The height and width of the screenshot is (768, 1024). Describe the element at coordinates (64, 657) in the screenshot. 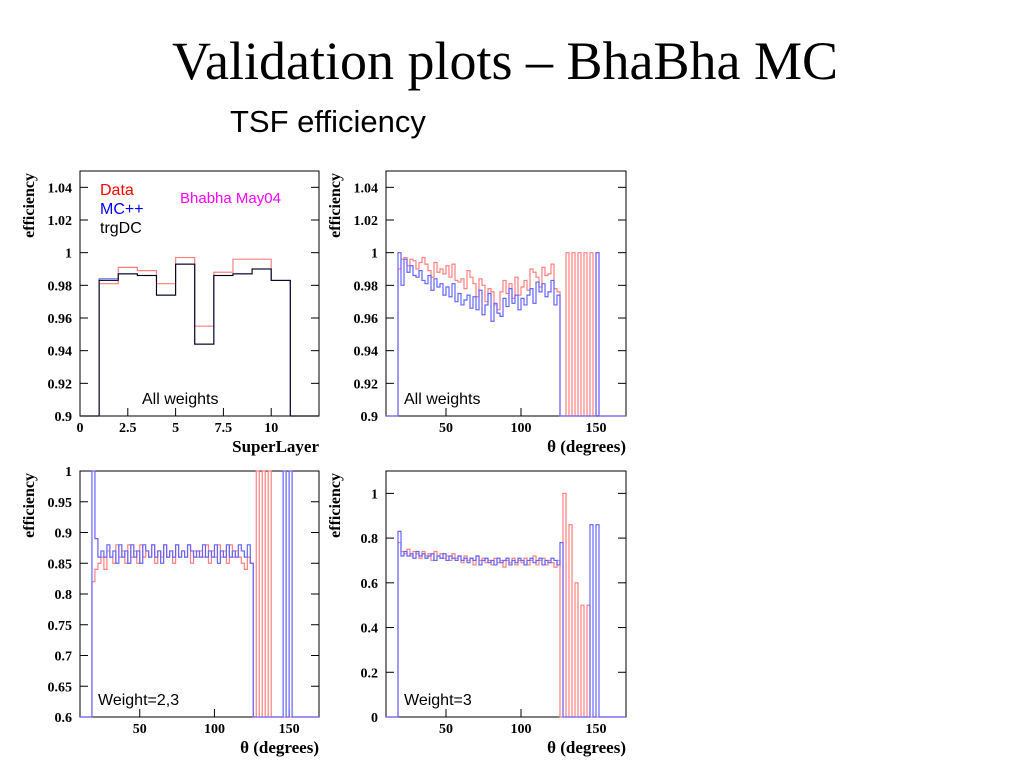

I see `y-tick-label: 0.7` at that location.